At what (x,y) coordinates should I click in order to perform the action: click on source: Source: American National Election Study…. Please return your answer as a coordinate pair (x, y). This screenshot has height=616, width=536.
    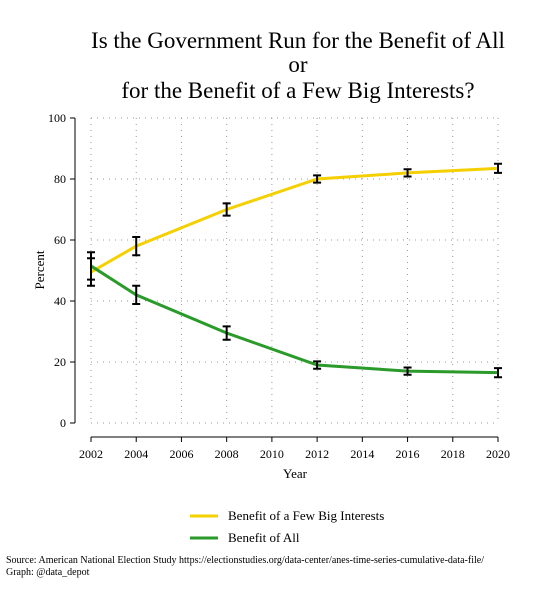
    Looking at the image, I should click on (245, 560).